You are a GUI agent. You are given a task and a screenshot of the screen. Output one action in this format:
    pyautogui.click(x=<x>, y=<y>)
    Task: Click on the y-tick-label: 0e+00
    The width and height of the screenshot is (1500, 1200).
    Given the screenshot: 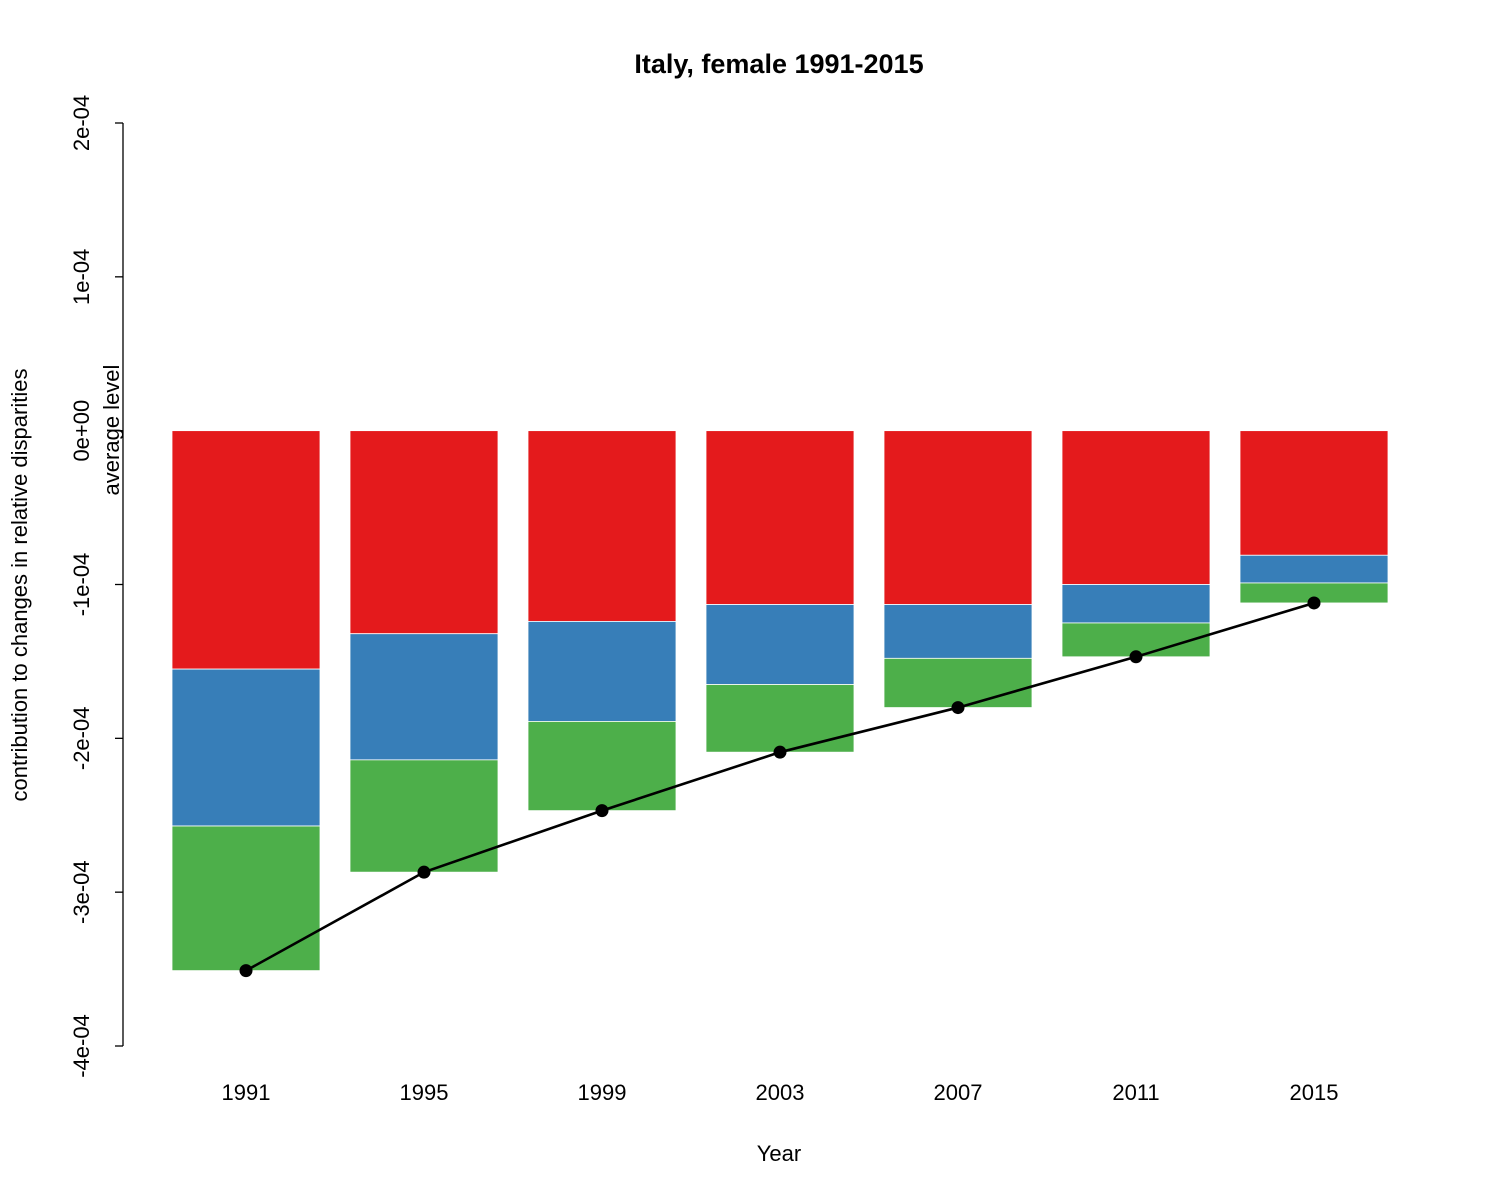 What is the action you would take?
    pyautogui.click(x=81, y=431)
    